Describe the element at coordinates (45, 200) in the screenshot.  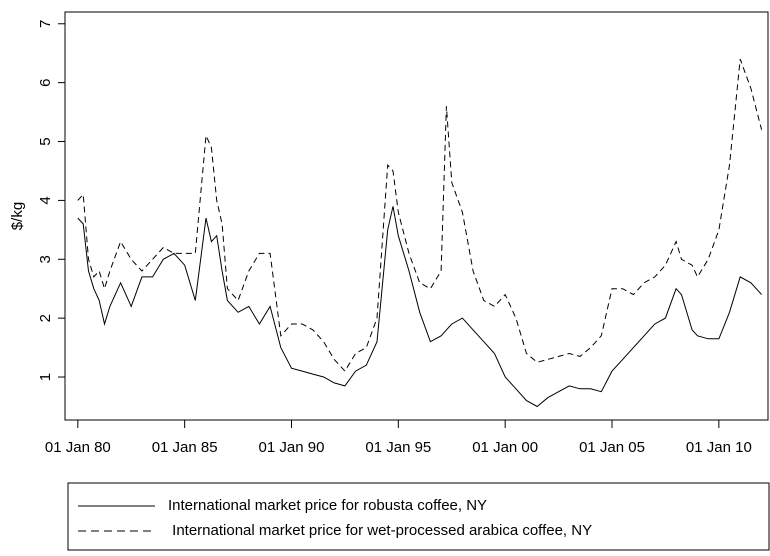
I see `y-tick-label: 4` at that location.